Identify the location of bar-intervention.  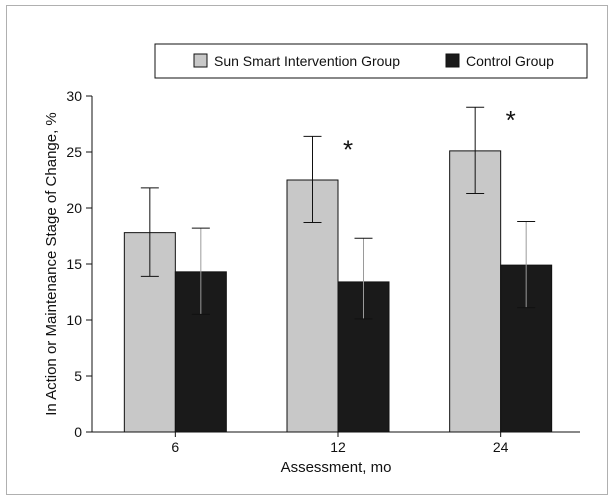
(475, 291).